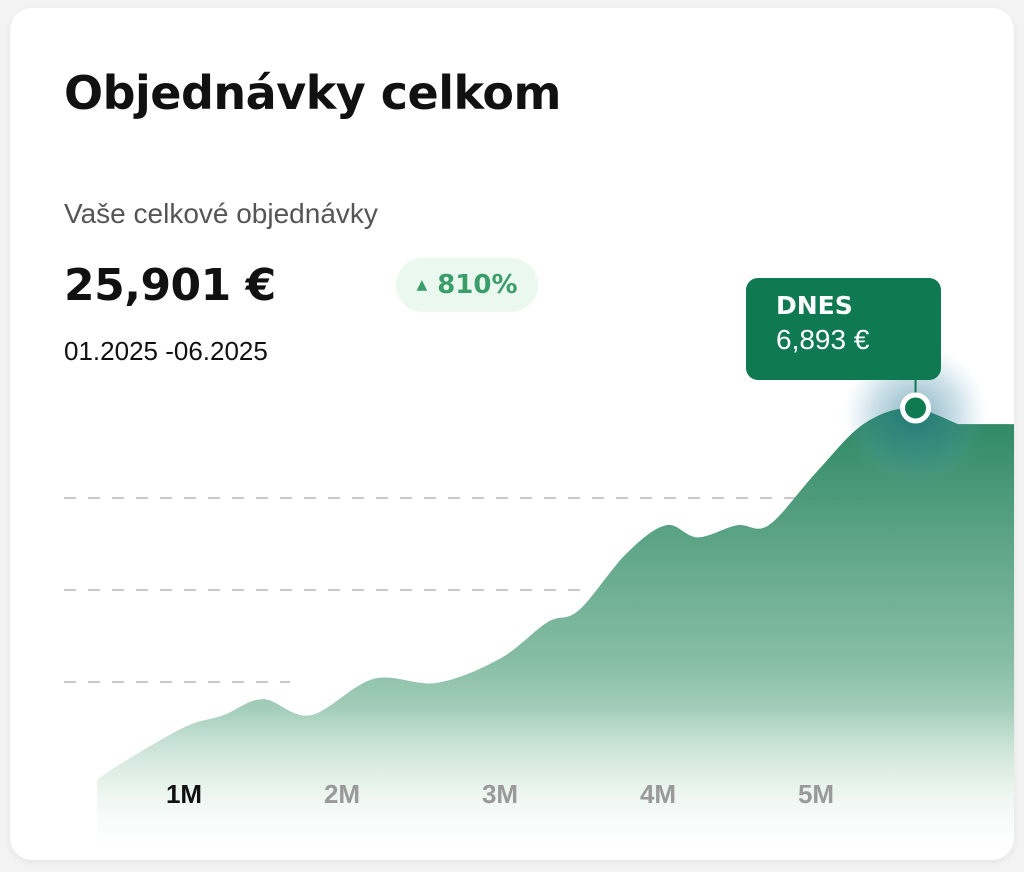 This screenshot has width=1024, height=872. What do you see at coordinates (170, 285) in the screenshot?
I see `total-value: 25,901 €` at bounding box center [170, 285].